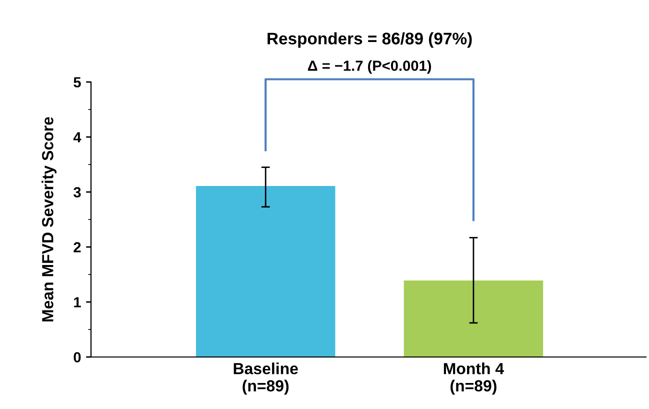 This screenshot has height=409, width=649. What do you see at coordinates (49, 219) in the screenshot?
I see `y-axis-title: Mean MFVD Severity Score` at bounding box center [49, 219].